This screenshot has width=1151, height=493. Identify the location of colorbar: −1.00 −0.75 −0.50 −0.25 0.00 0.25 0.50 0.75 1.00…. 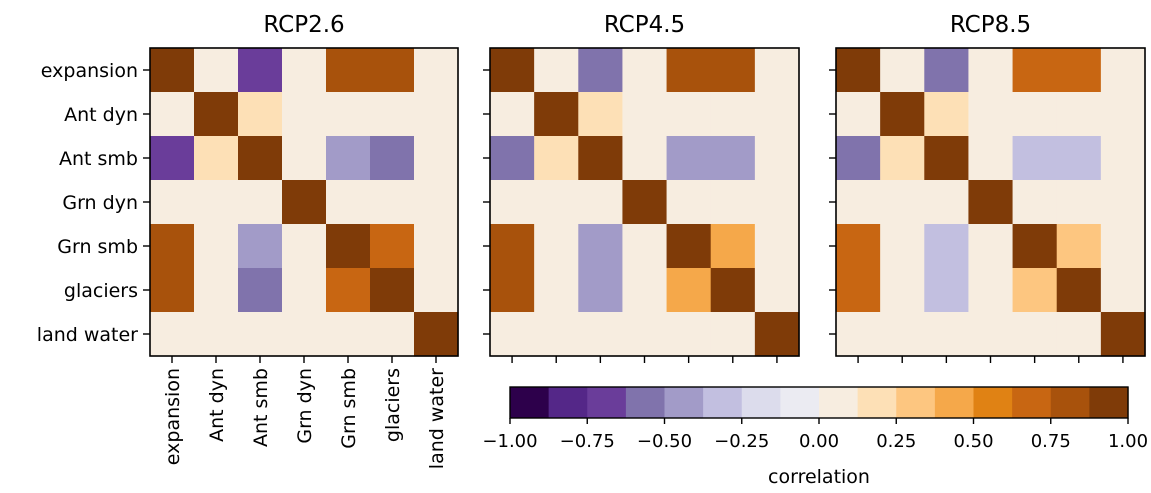
(815, 437).